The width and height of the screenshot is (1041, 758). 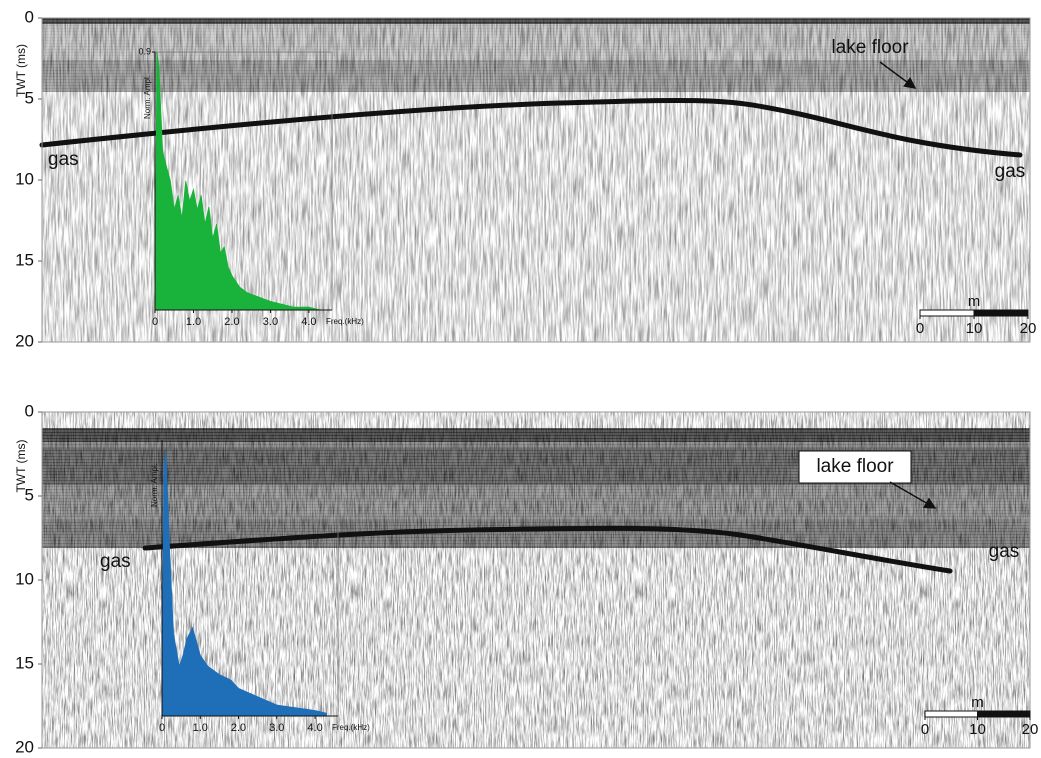 I want to click on label-box, so click(x=855, y=467).